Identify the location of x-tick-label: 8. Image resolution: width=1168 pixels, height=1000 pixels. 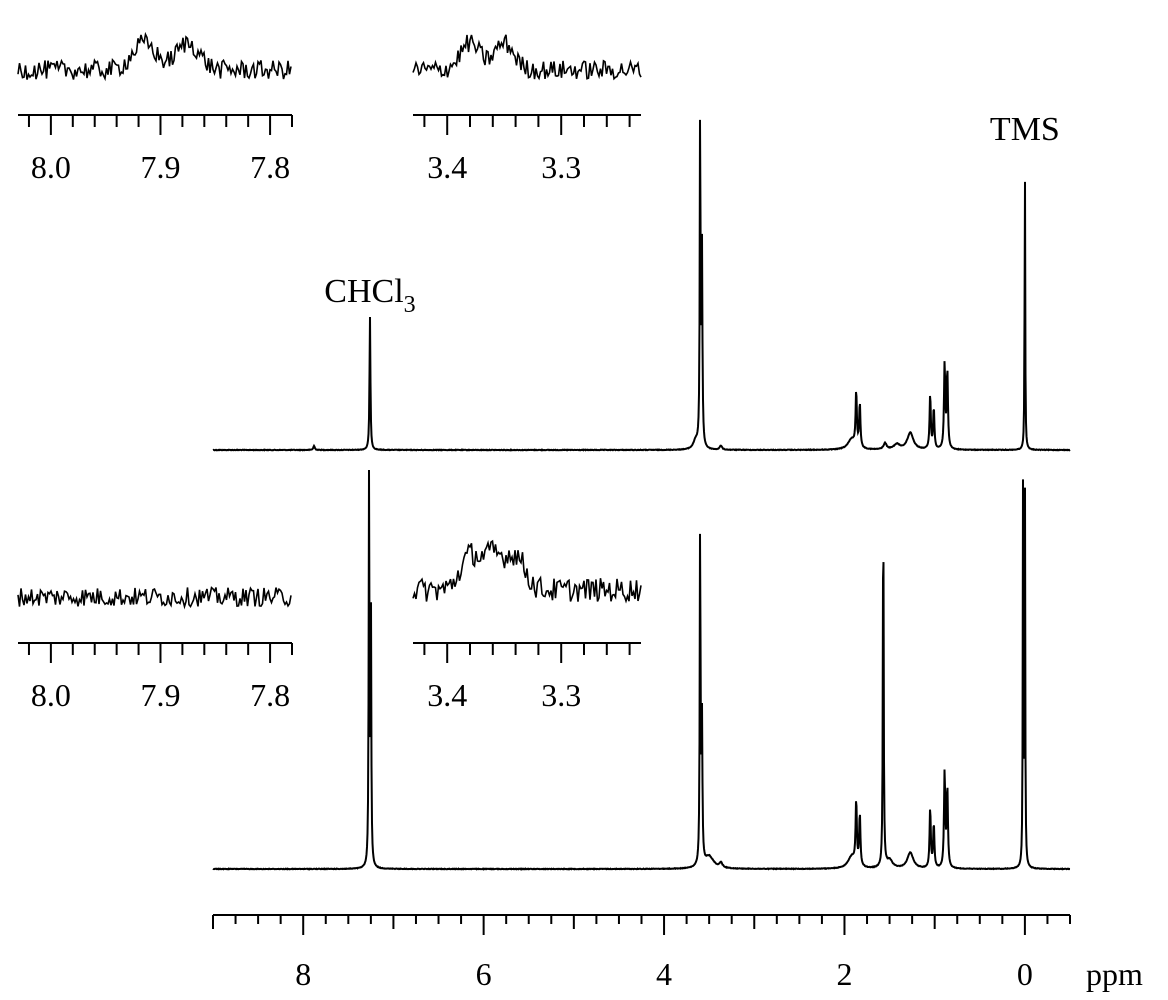
(303, 974).